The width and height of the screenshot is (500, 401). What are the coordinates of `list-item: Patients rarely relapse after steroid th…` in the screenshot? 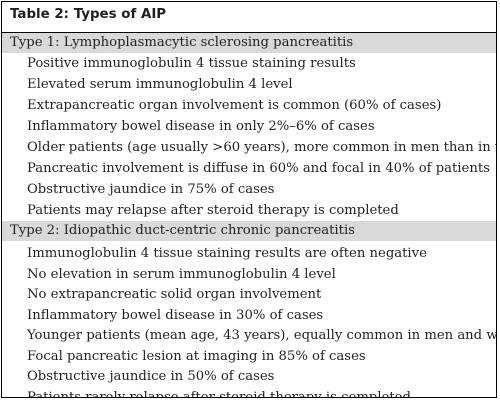 It's located at (219, 393).